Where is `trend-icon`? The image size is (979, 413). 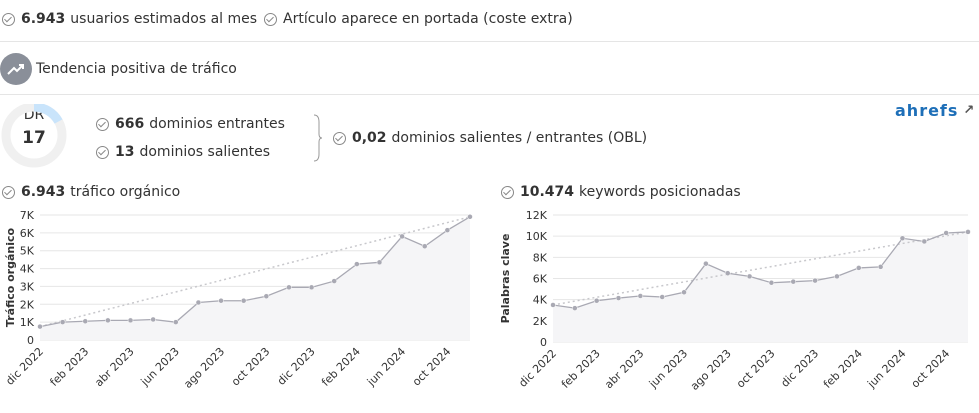
trend-icon is located at coordinates (16, 69).